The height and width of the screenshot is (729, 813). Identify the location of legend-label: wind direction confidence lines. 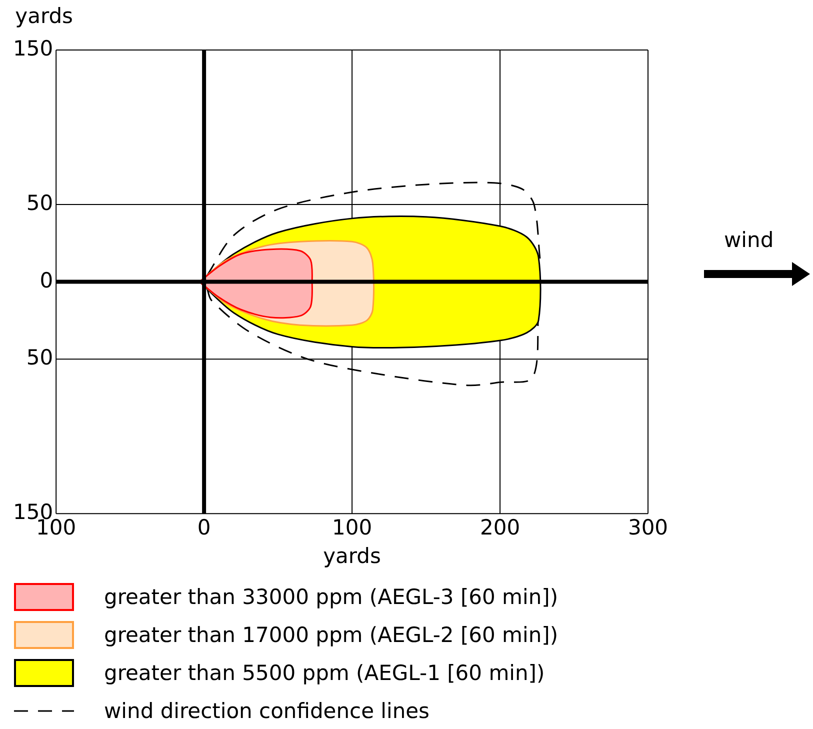
(267, 711).